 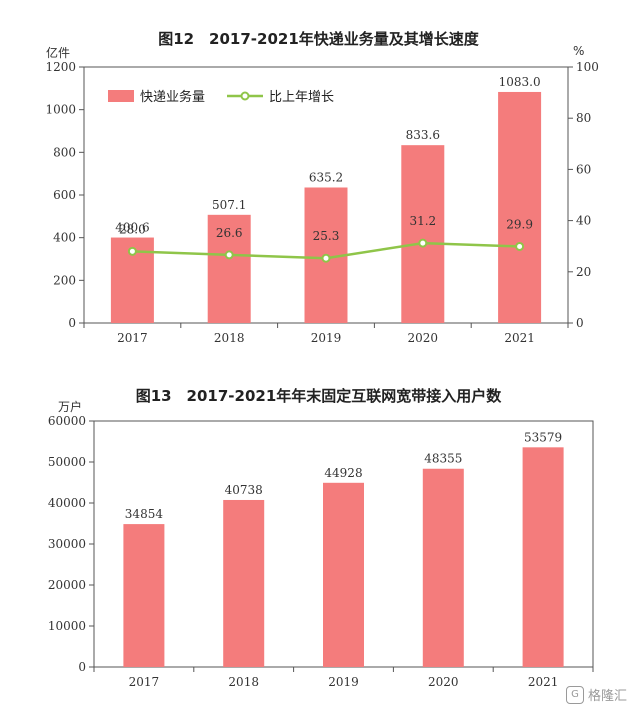 What do you see at coordinates (543, 682) in the screenshot?
I see `chart2-xtick-label: 2021` at bounding box center [543, 682].